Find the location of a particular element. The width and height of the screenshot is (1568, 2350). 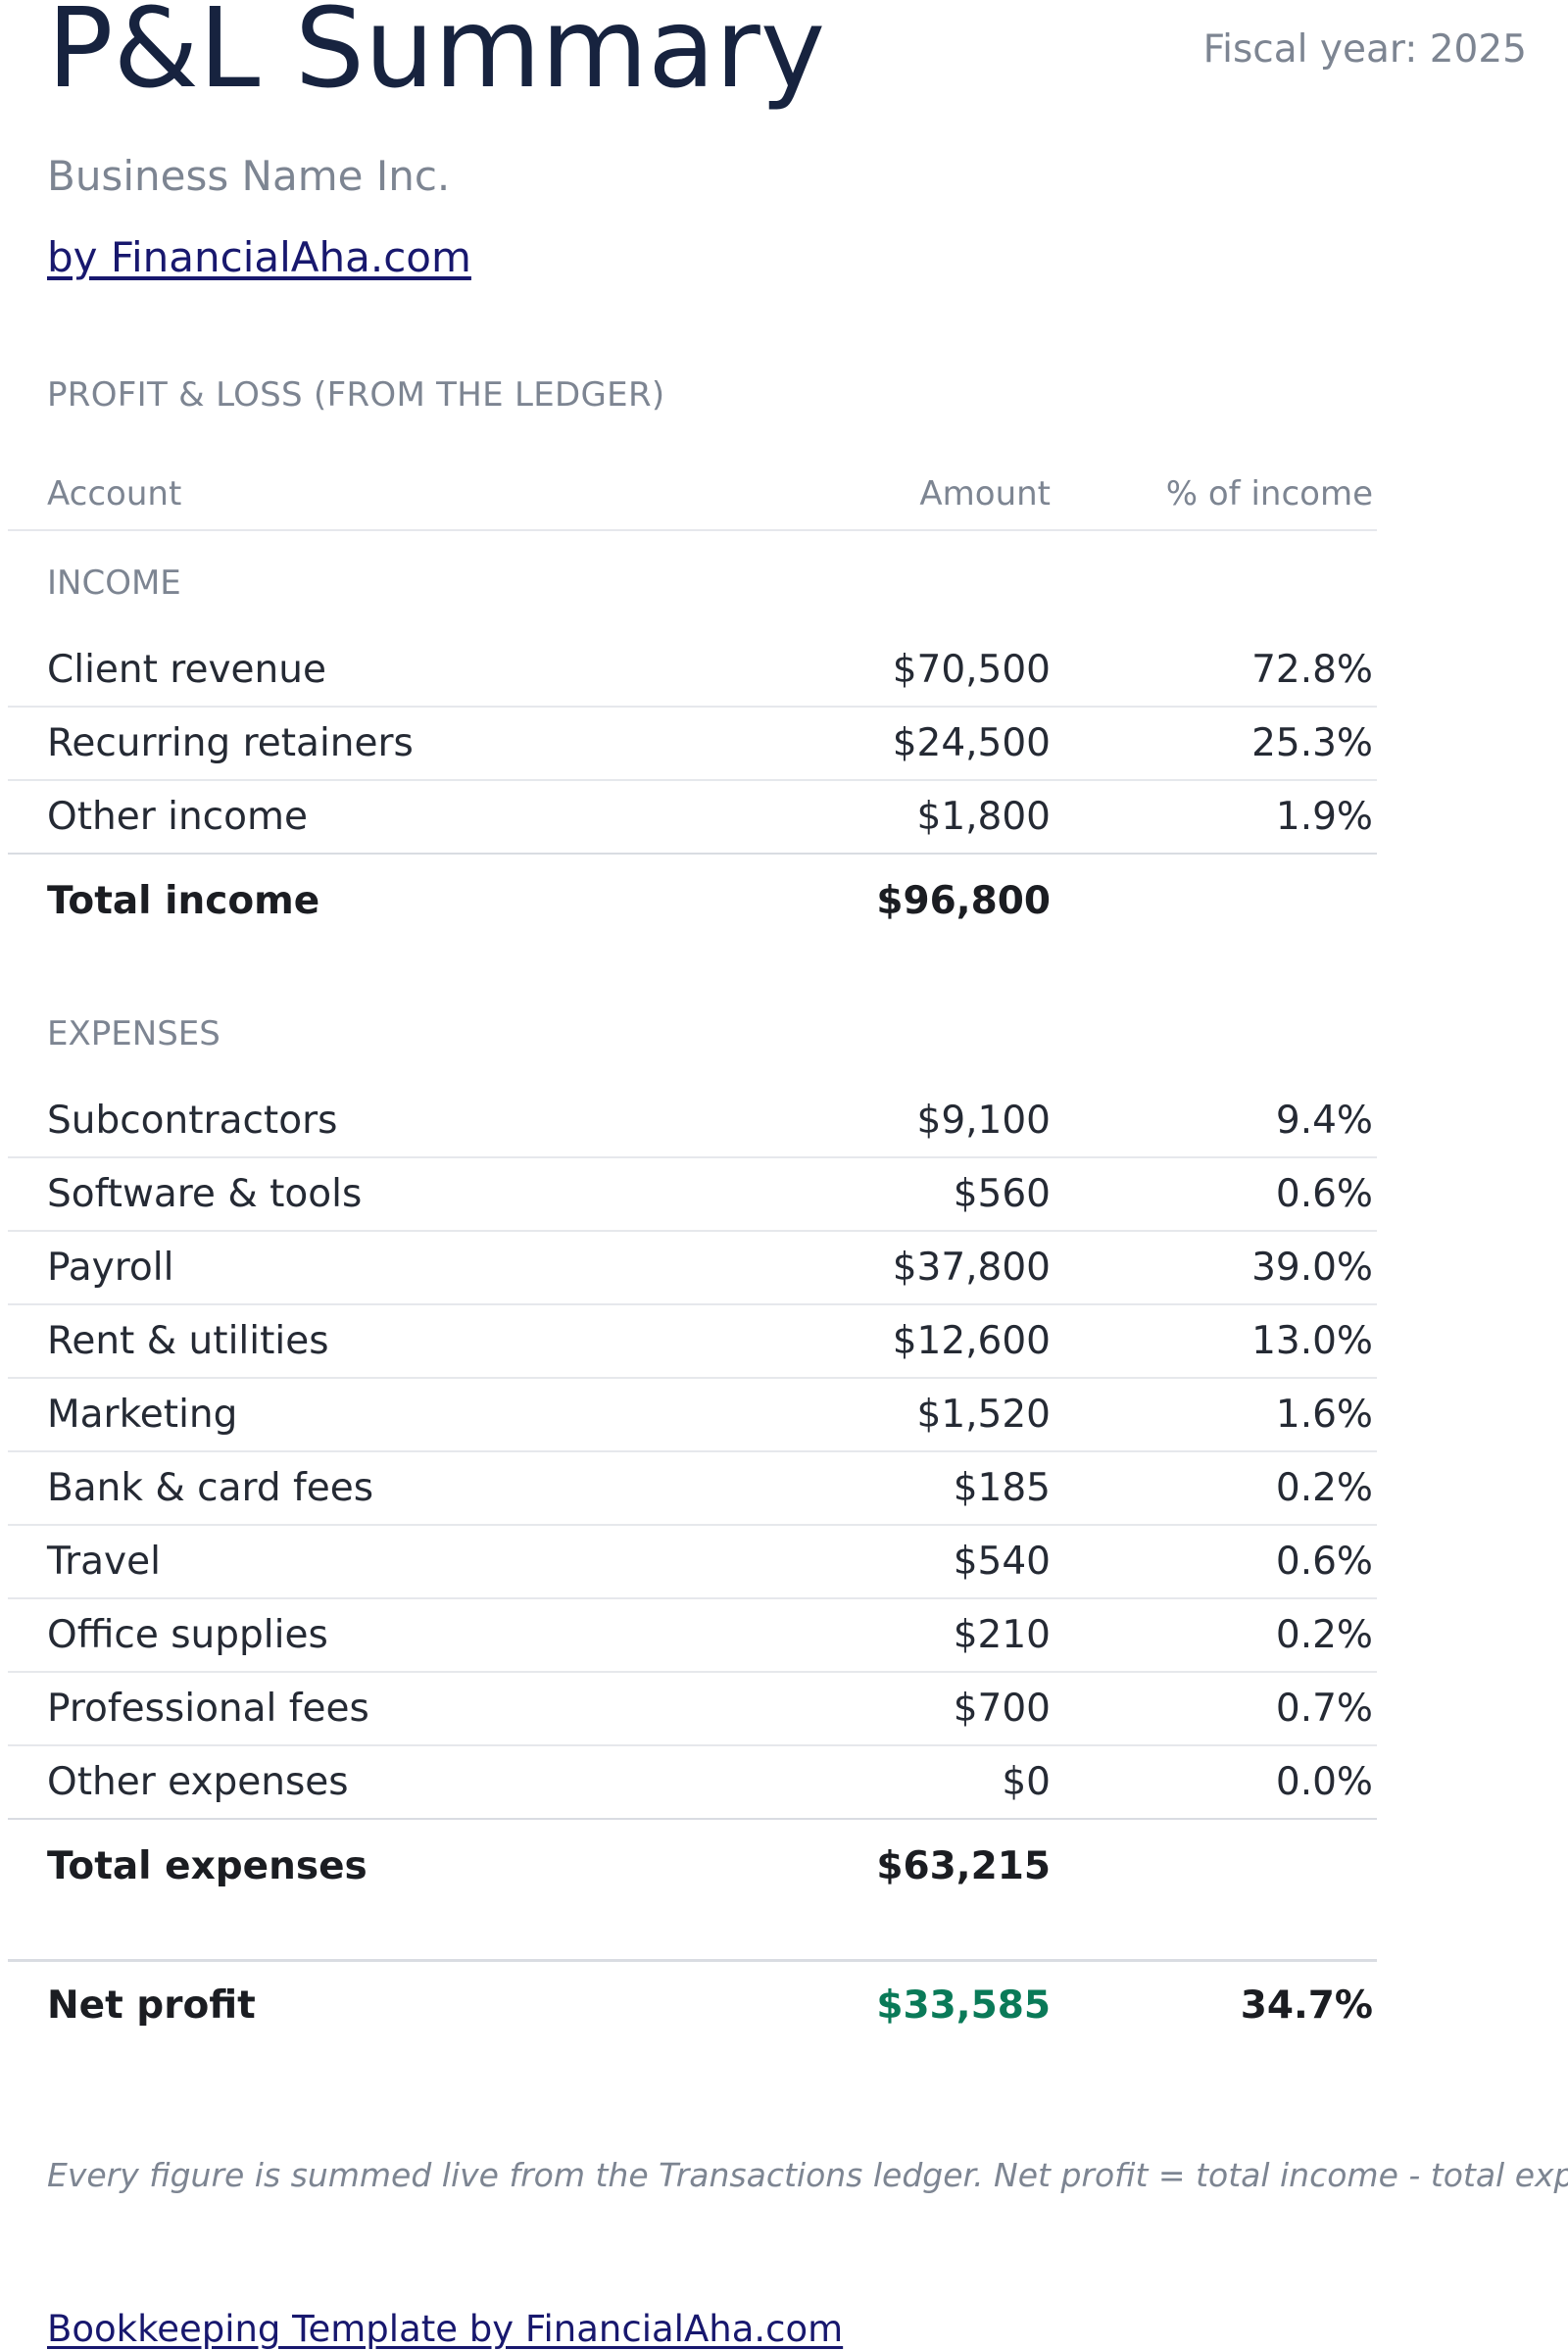

table-row: Other expenses $0 0.0% is located at coordinates (692, 1783).